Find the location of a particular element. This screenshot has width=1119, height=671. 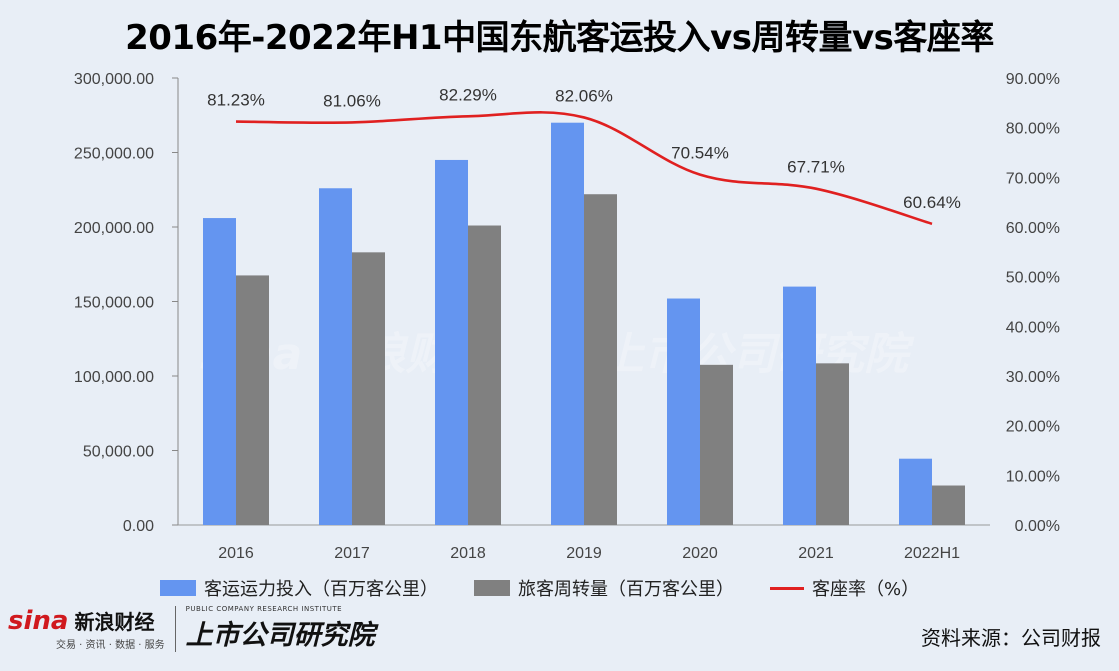

legend-swatch-load-factor is located at coordinates (787, 588).